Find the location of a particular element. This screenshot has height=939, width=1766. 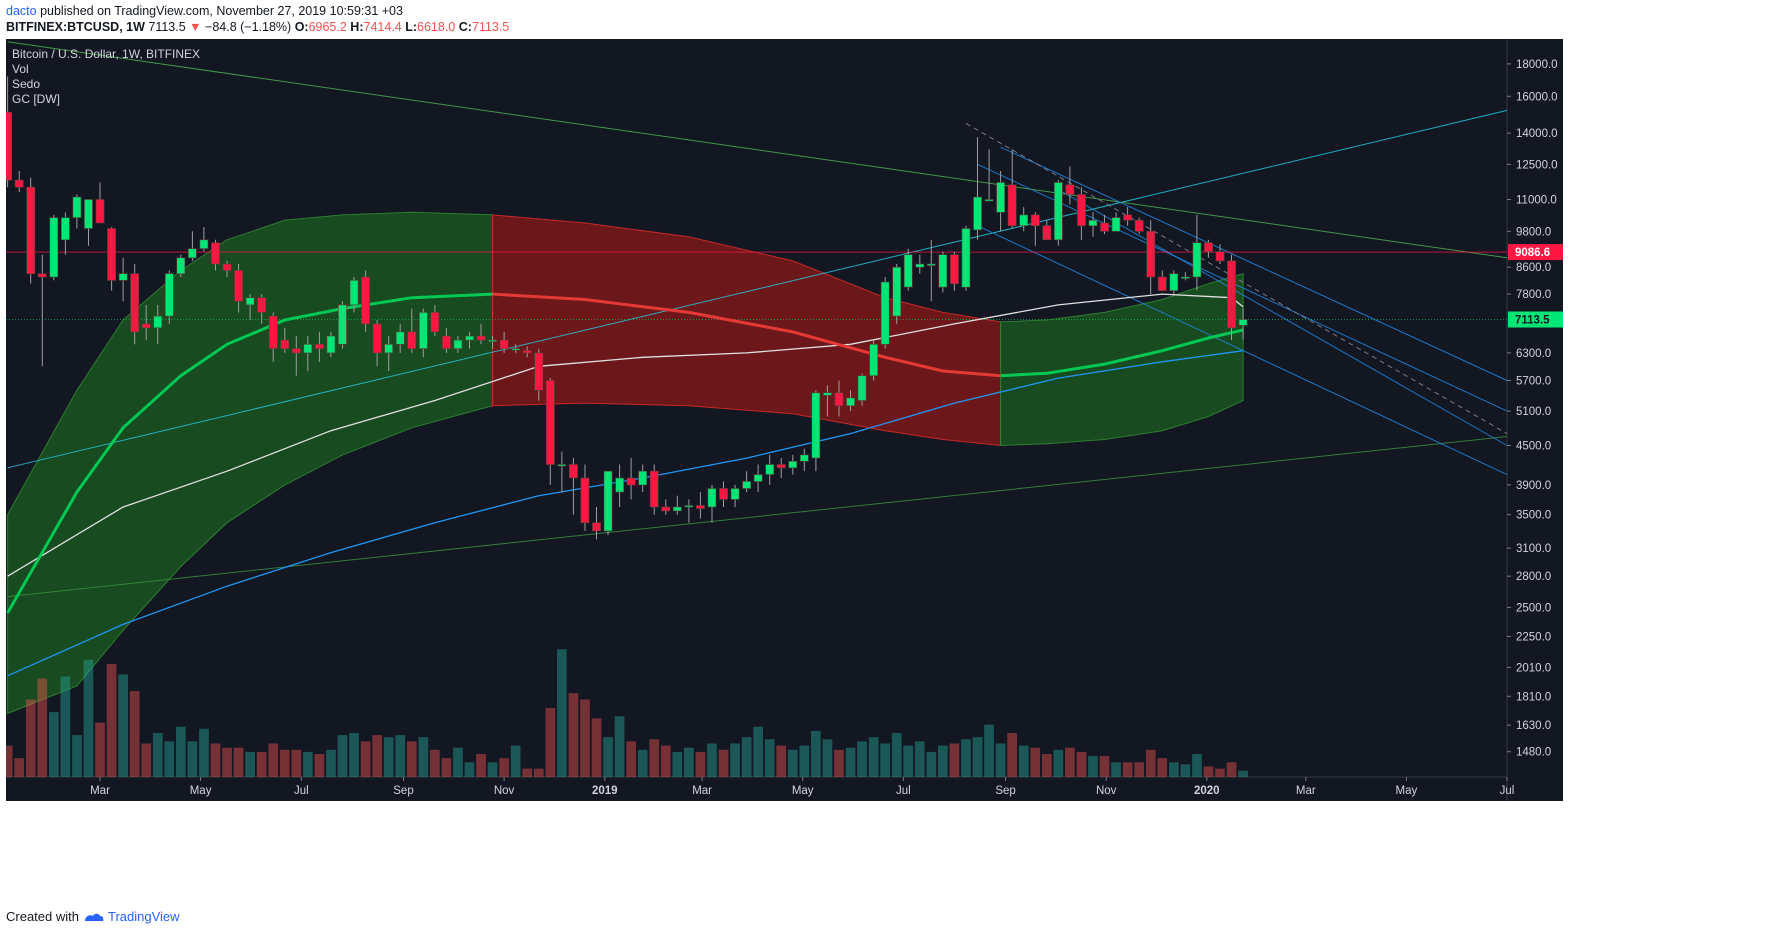

y-tick-label: 14000.0 is located at coordinates (1537, 134).